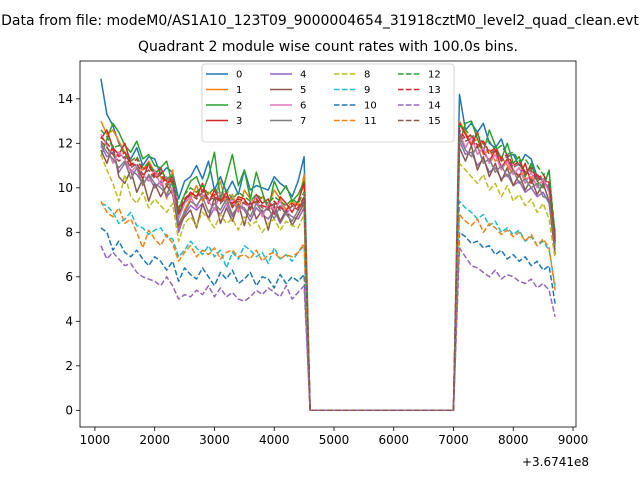 The width and height of the screenshot is (640, 480). Describe the element at coordinates (328, 103) in the screenshot. I see `legend-box` at that location.